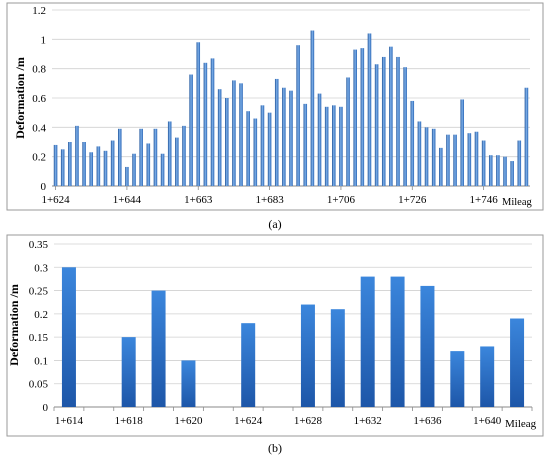 This screenshot has width=550, height=457. Describe the element at coordinates (44, 40) in the screenshot. I see `panel-a-ytick-label: 1` at that location.